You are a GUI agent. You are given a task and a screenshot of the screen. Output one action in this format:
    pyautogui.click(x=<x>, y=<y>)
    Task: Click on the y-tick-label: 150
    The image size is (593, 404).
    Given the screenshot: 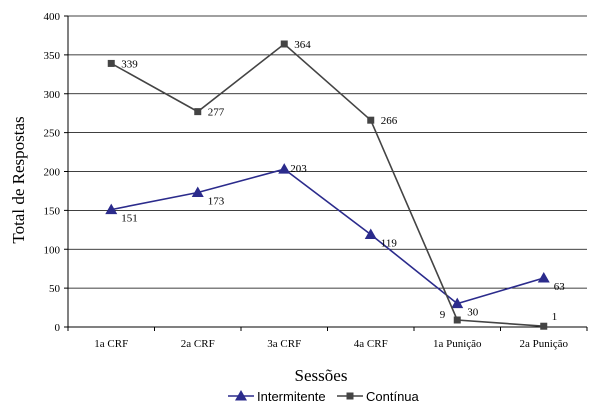 What is the action you would take?
    pyautogui.click(x=52, y=211)
    